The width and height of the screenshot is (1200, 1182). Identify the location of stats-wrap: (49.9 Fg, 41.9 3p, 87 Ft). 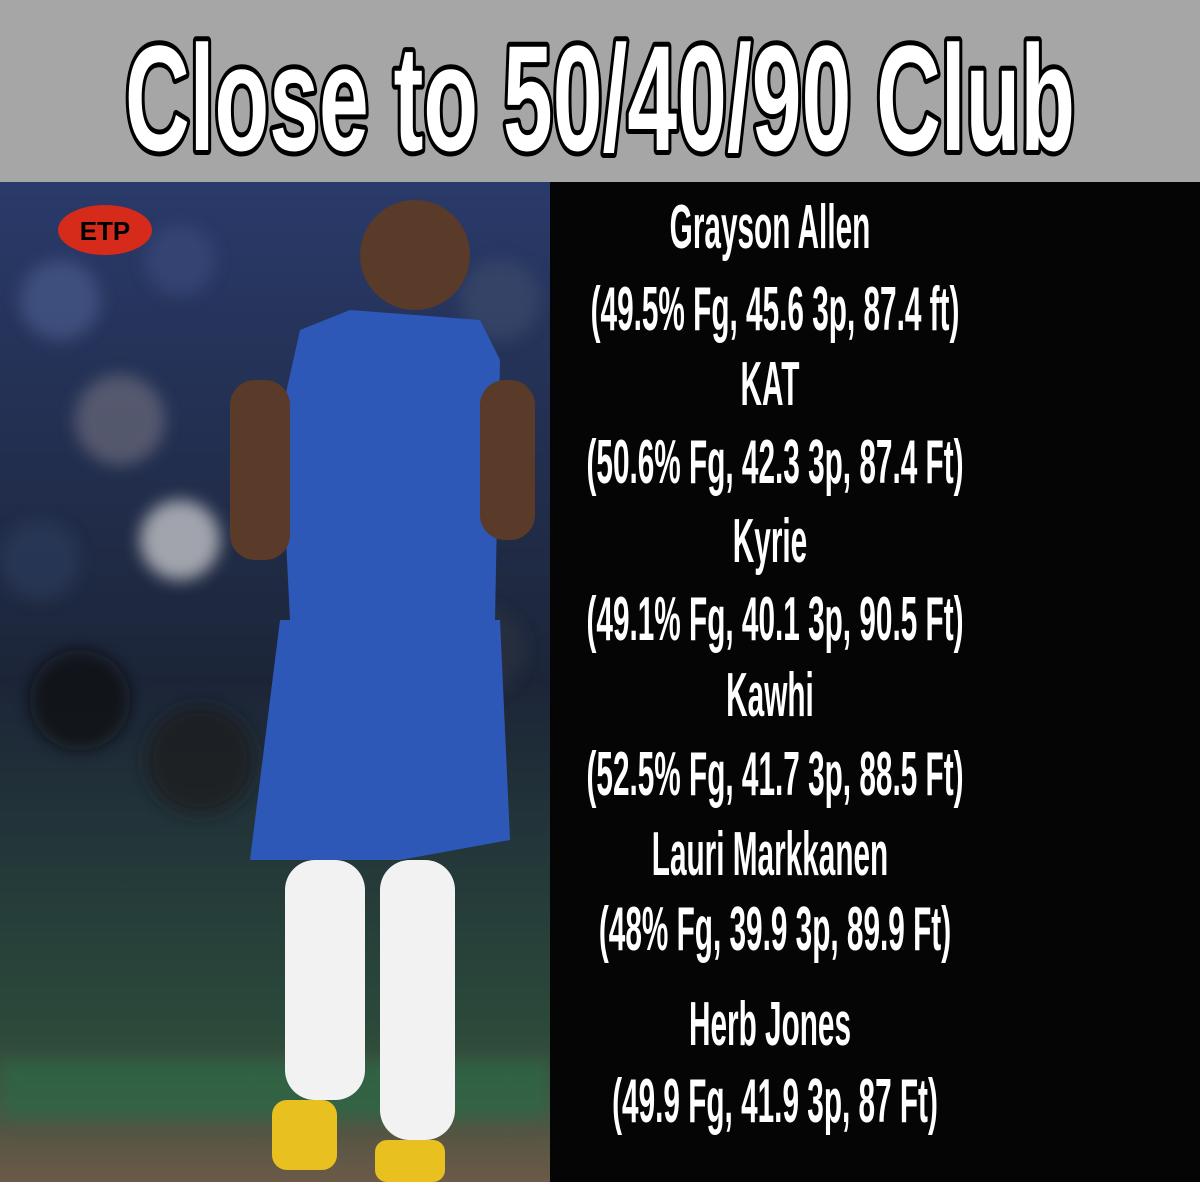
(775, 1101).